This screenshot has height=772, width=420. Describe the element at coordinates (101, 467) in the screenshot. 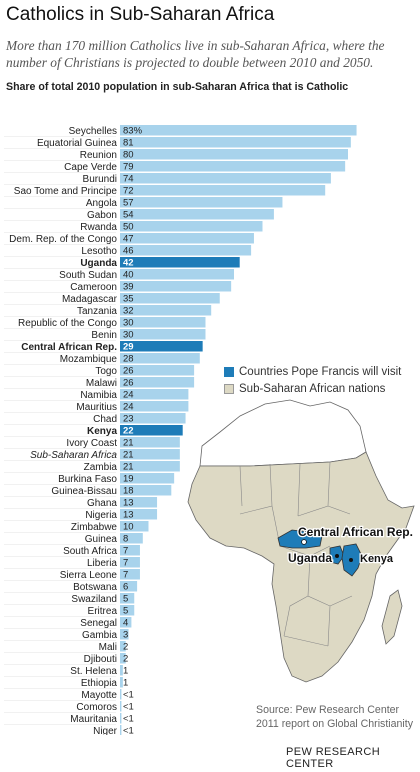

I see `category-label-zambia: Zambia` at that location.